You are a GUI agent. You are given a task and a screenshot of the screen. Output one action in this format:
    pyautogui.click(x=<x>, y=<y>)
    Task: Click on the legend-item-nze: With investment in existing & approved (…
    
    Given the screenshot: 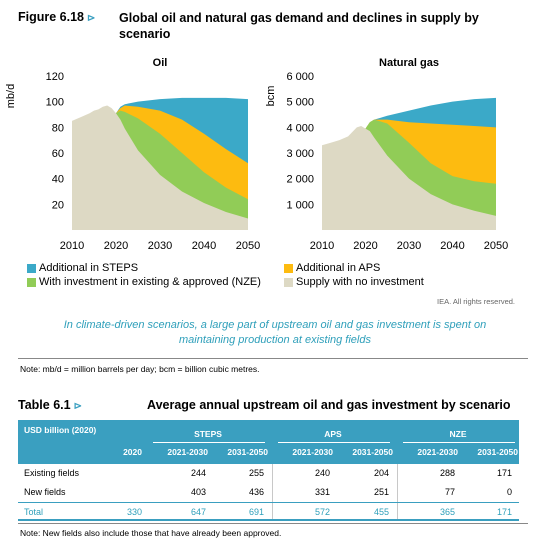 What is the action you would take?
    pyautogui.click(x=144, y=282)
    